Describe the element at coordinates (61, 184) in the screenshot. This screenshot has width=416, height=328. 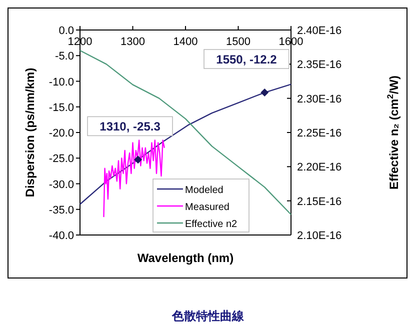
I see `y-tick-label: -30.0` at that location.